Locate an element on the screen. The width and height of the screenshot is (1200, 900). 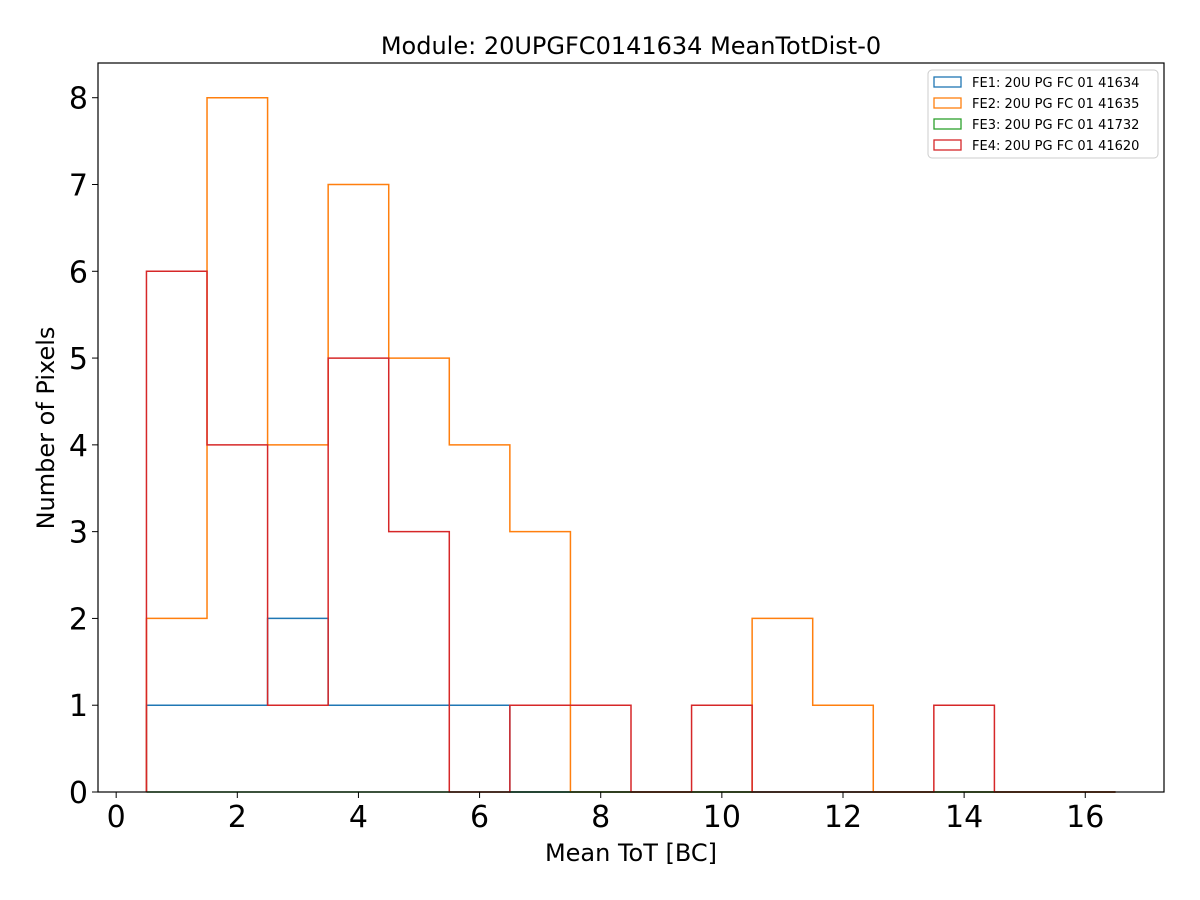
legend-box is located at coordinates (1043, 114).